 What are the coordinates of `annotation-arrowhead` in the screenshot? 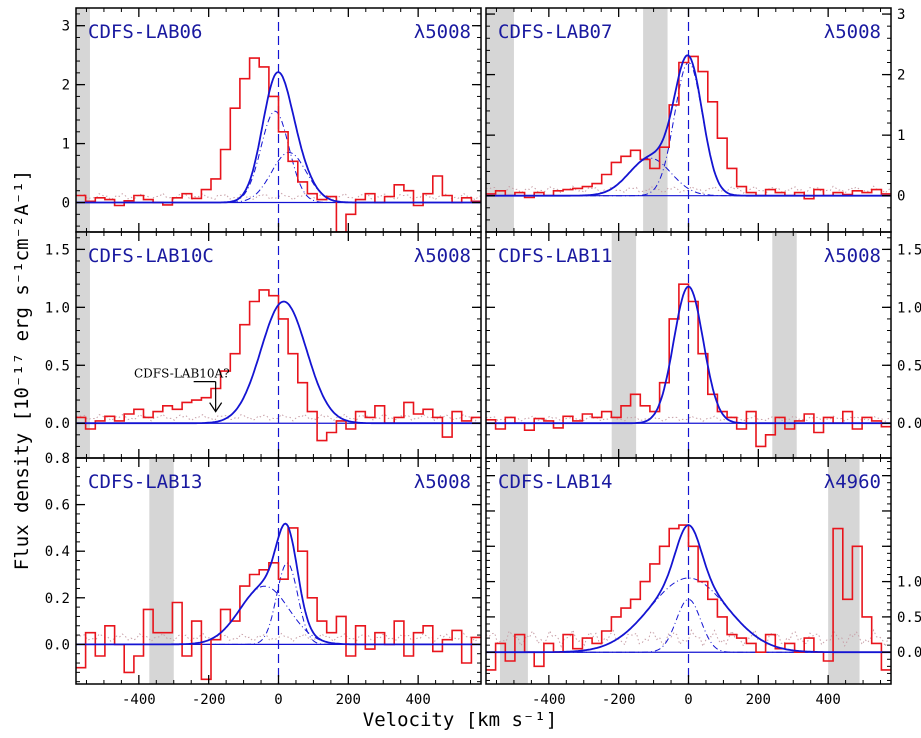 It's located at (216, 407).